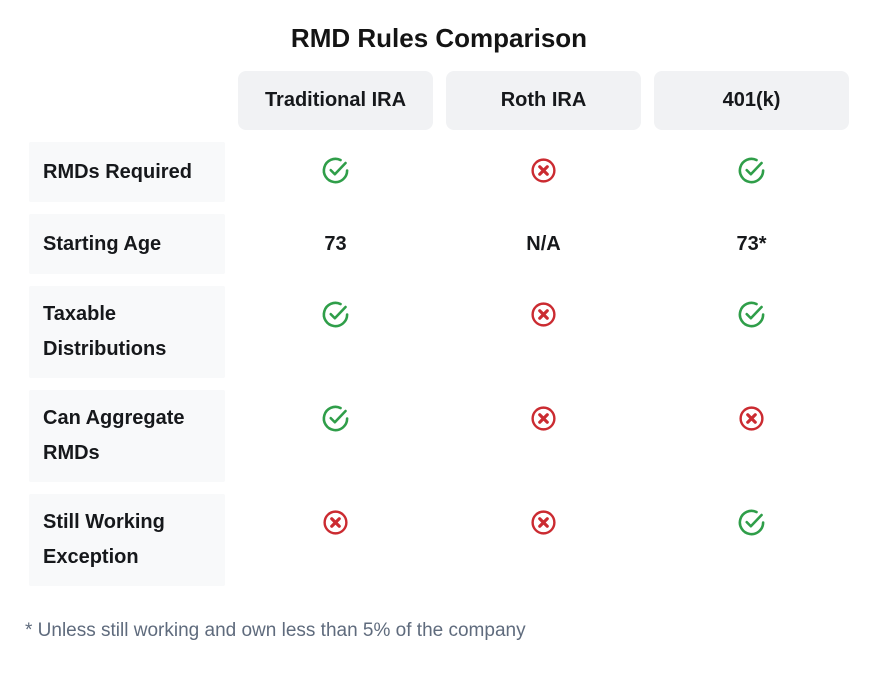  I want to click on row-label: Taxable Distributions, so click(127, 332).